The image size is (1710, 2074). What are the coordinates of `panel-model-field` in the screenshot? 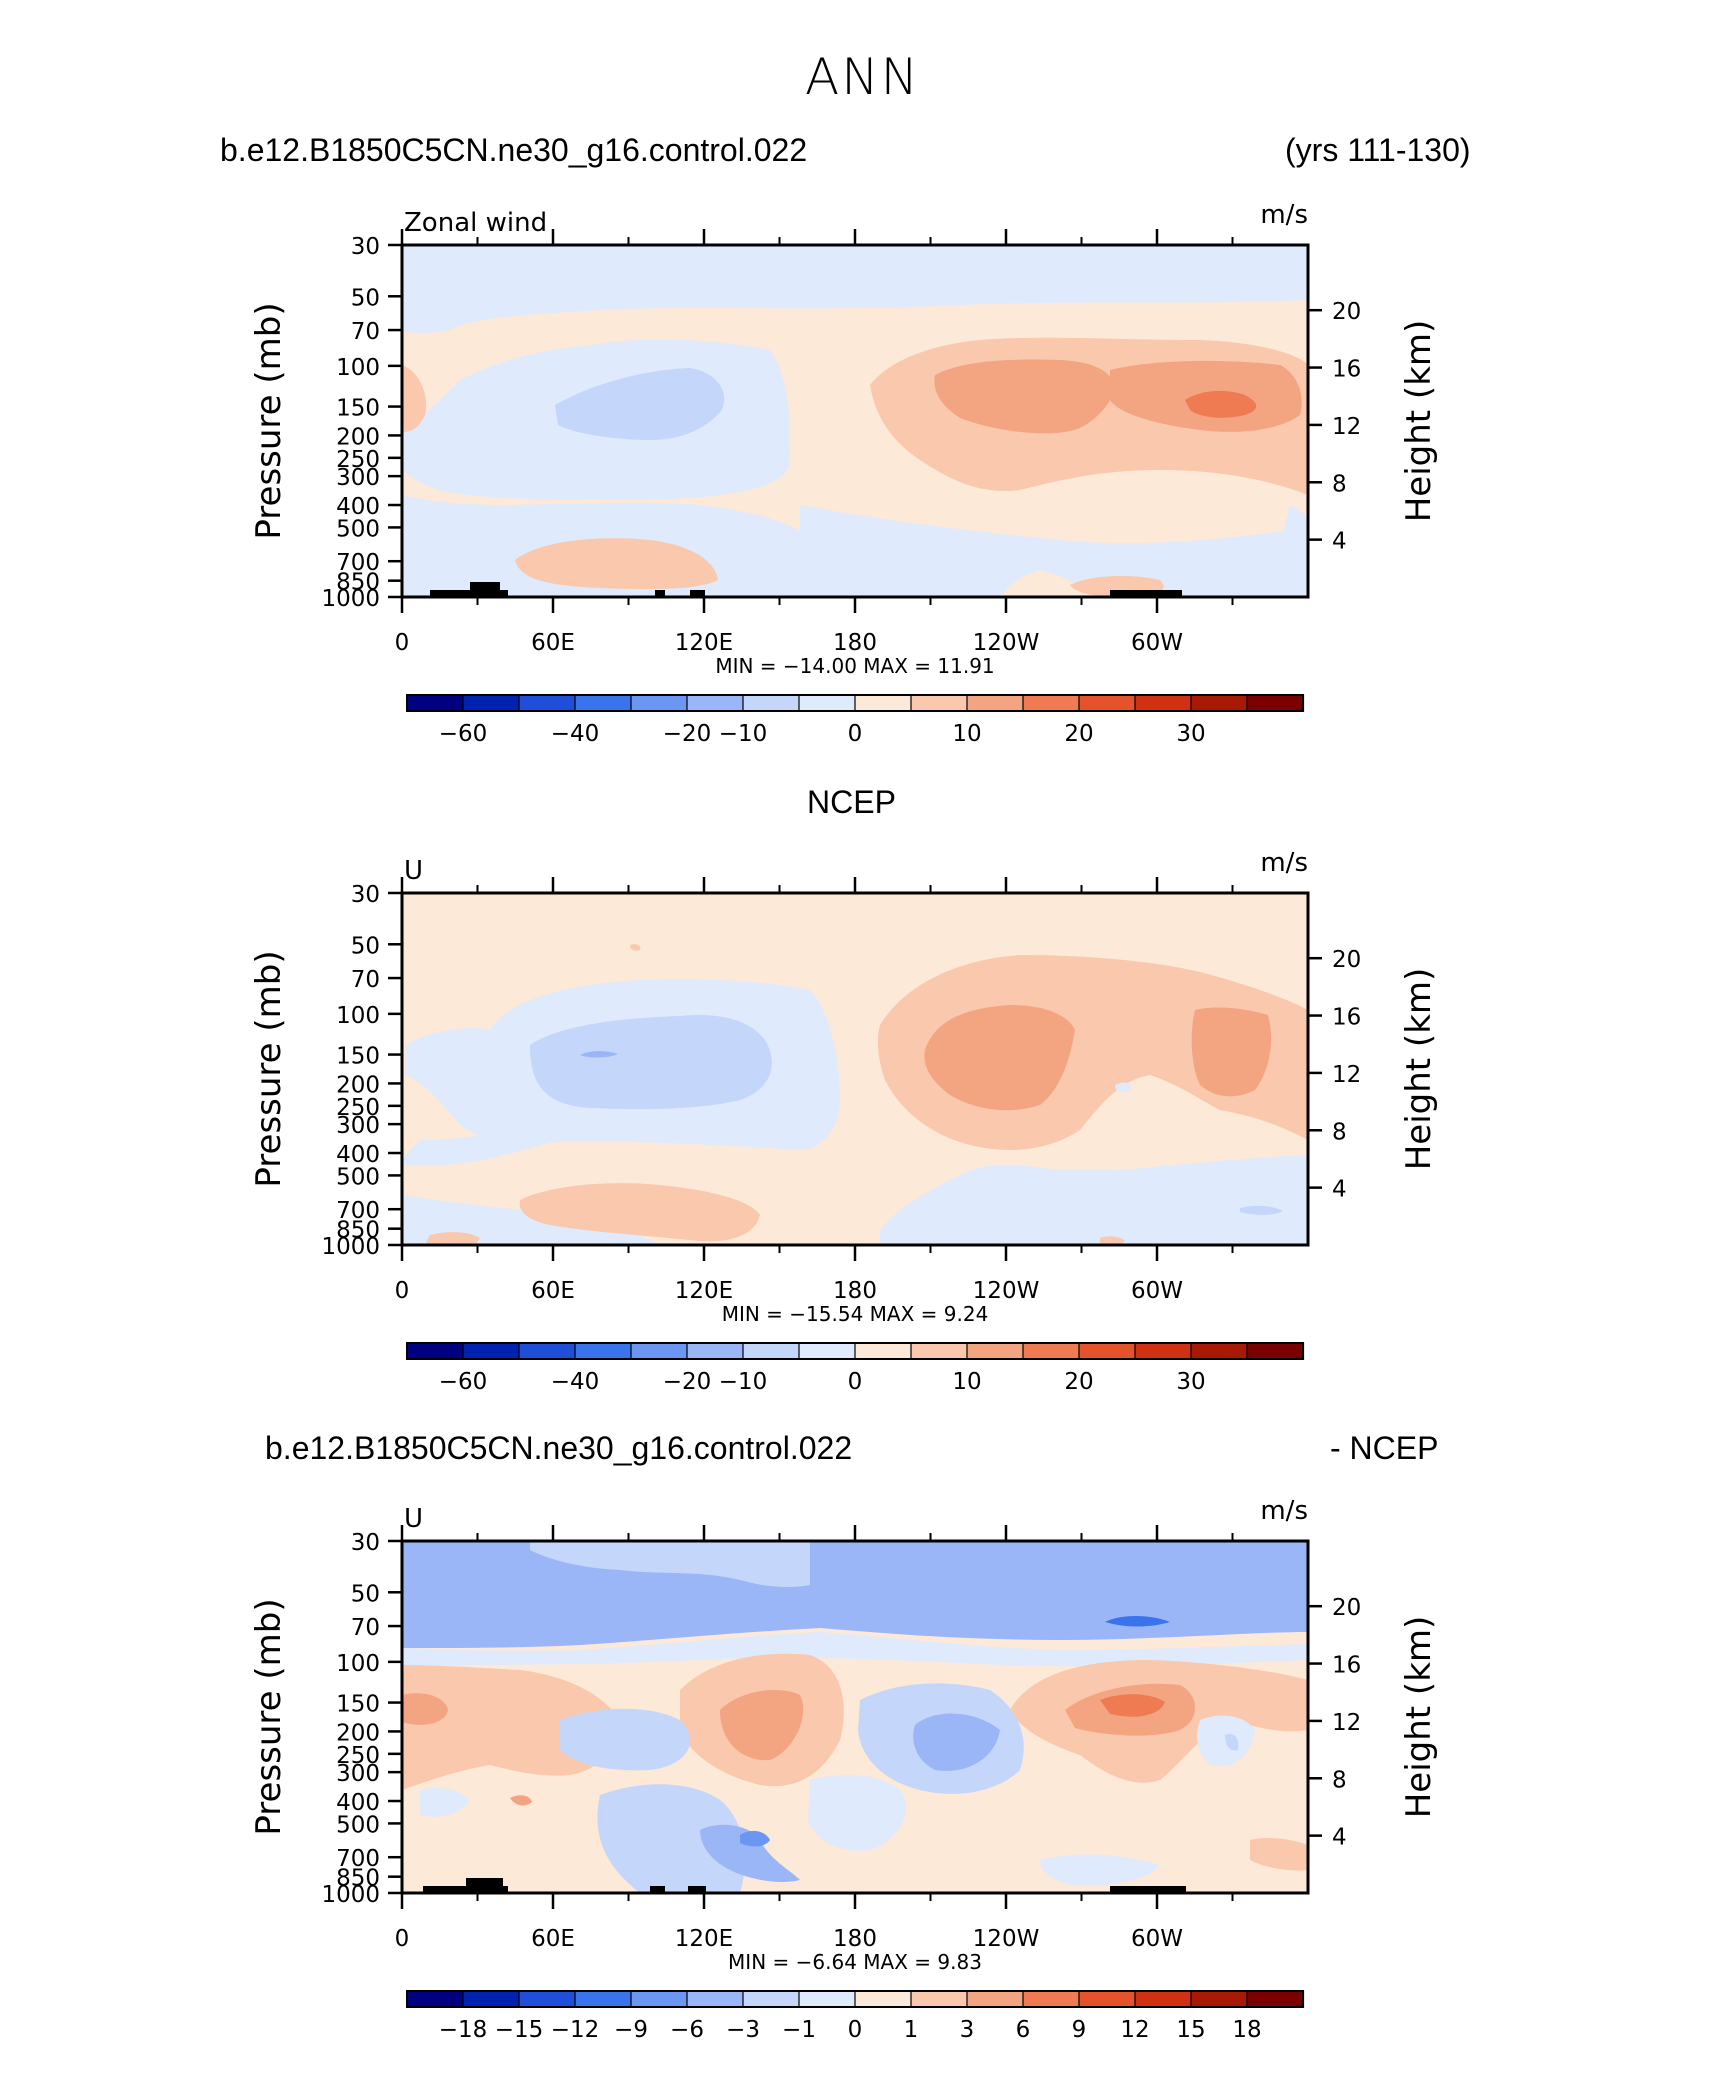 It's located at (855, 421).